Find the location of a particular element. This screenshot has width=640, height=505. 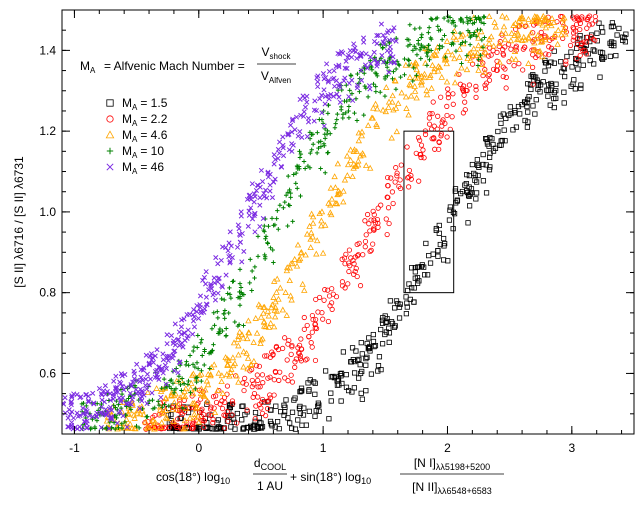

y-tick-label: 1.4 is located at coordinates (47, 50).